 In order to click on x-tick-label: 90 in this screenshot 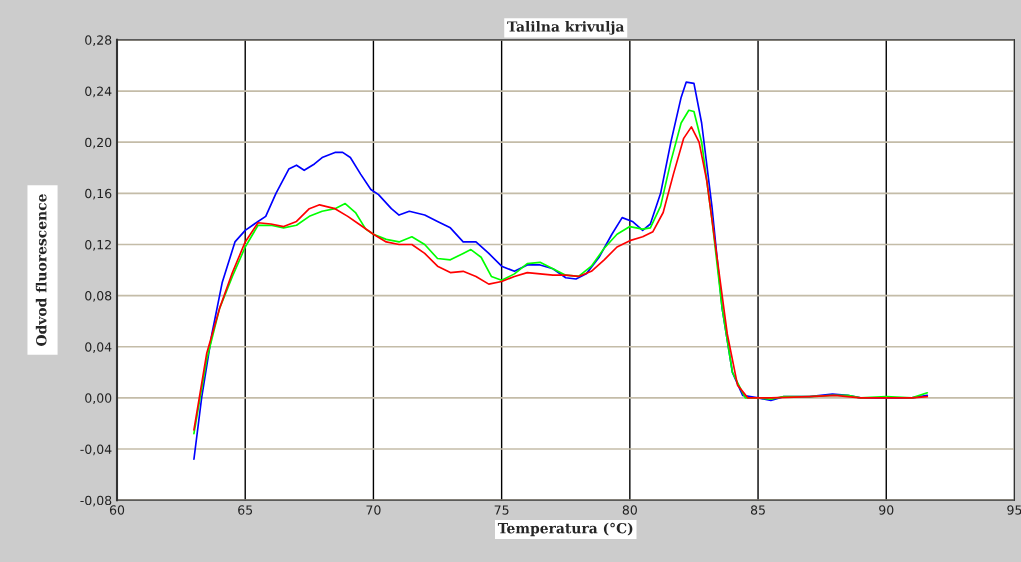, I will do `click(886, 510)`.